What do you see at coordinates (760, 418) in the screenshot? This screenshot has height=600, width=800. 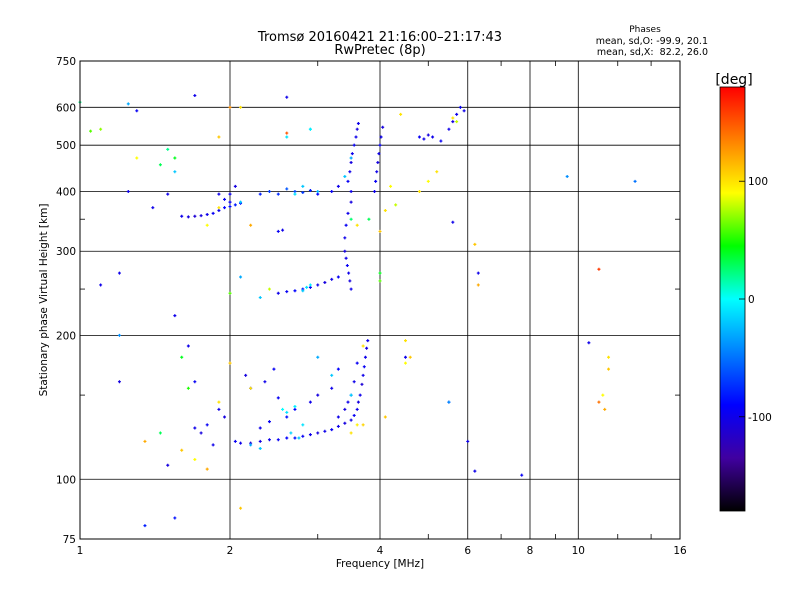 I see `colorbar-tick-label: -100` at bounding box center [760, 418].